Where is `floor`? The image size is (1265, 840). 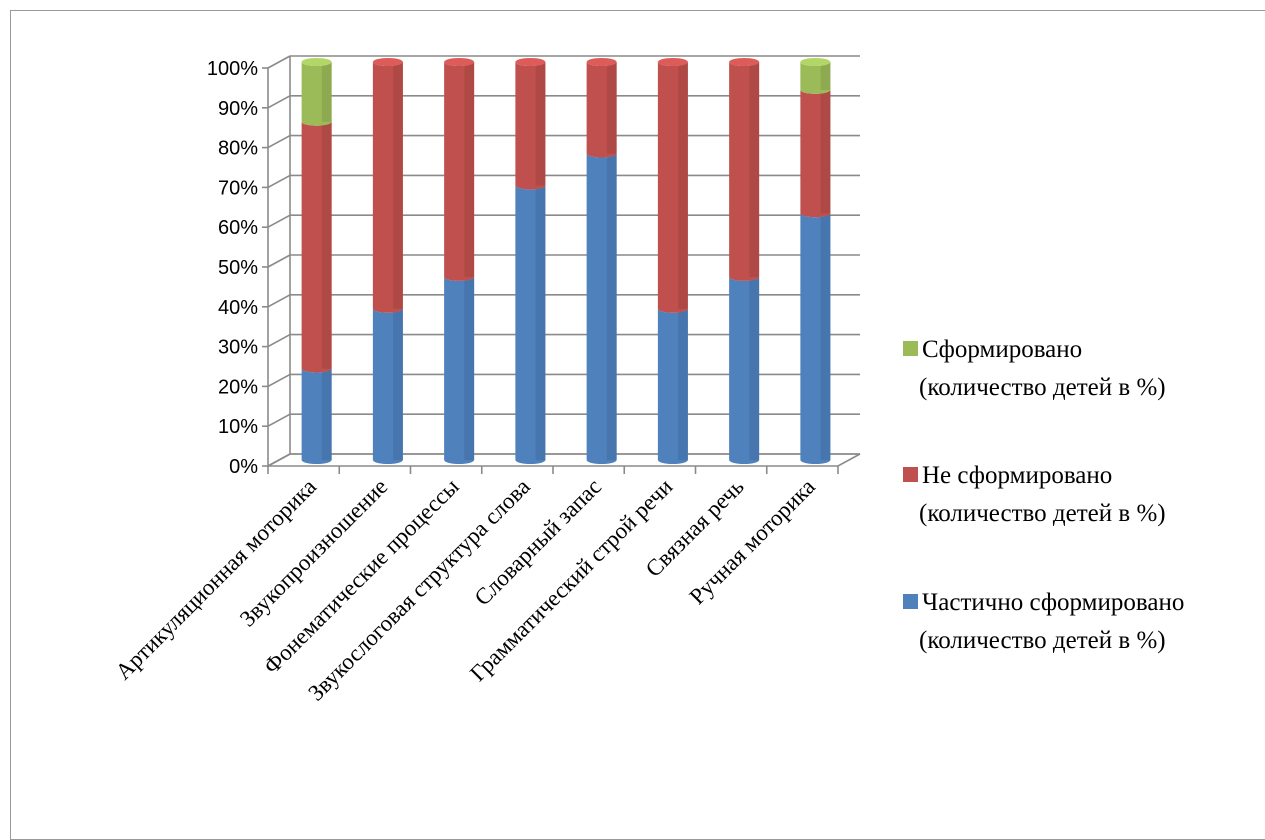
floor is located at coordinates (564, 460).